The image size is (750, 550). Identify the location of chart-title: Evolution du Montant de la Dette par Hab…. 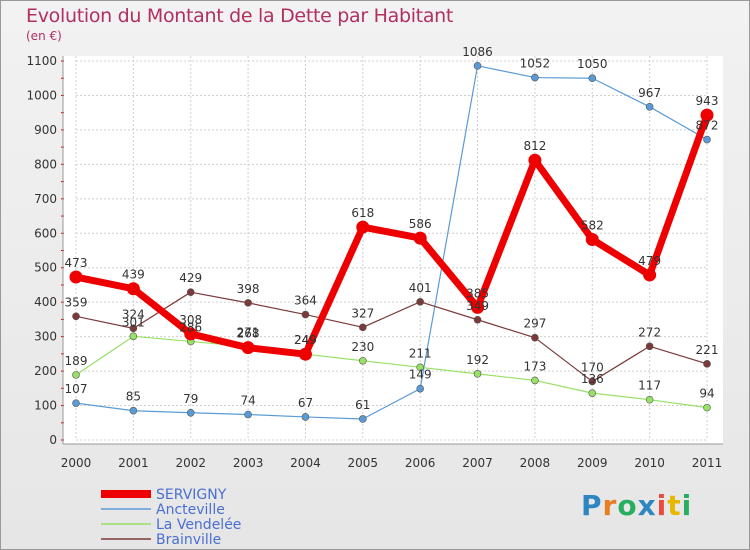
(240, 16).